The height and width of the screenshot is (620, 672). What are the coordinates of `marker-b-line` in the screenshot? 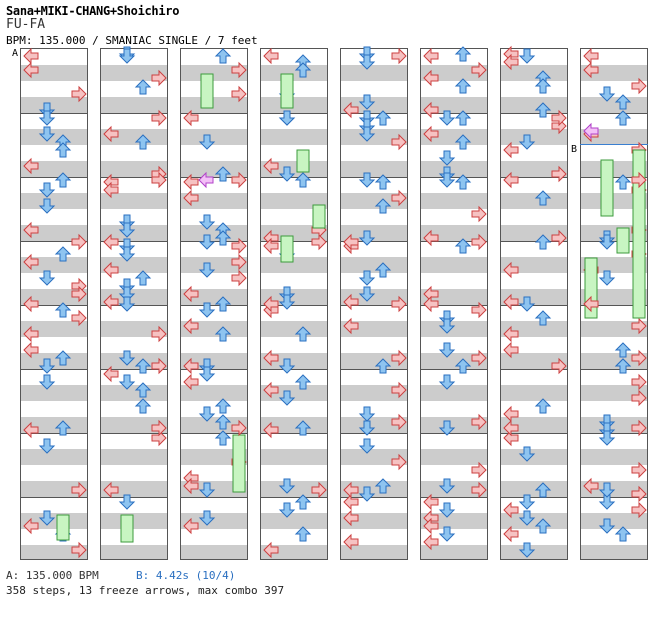 It's located at (614, 144).